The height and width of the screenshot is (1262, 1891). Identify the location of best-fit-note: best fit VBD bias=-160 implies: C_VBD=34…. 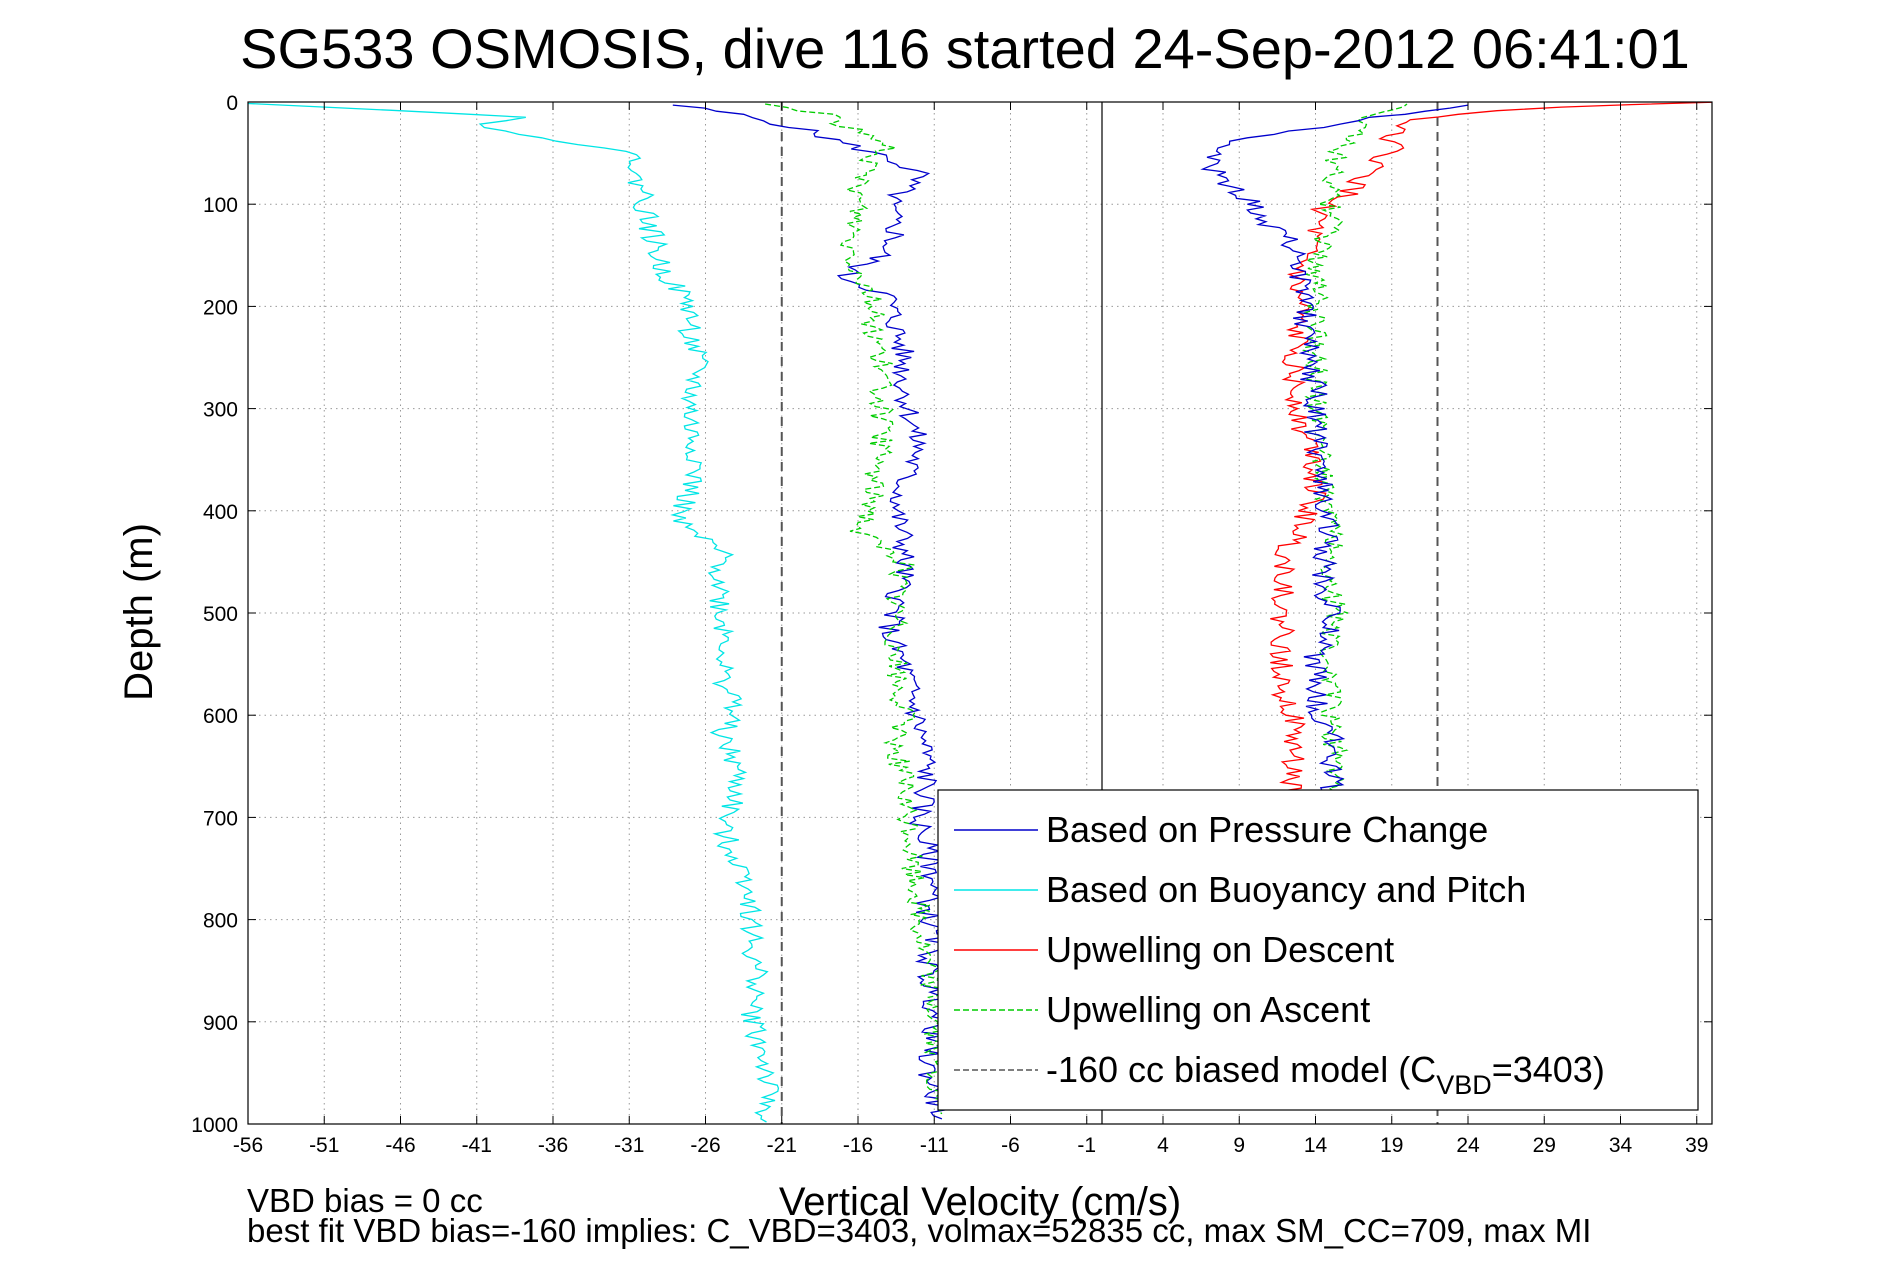
(919, 1230).